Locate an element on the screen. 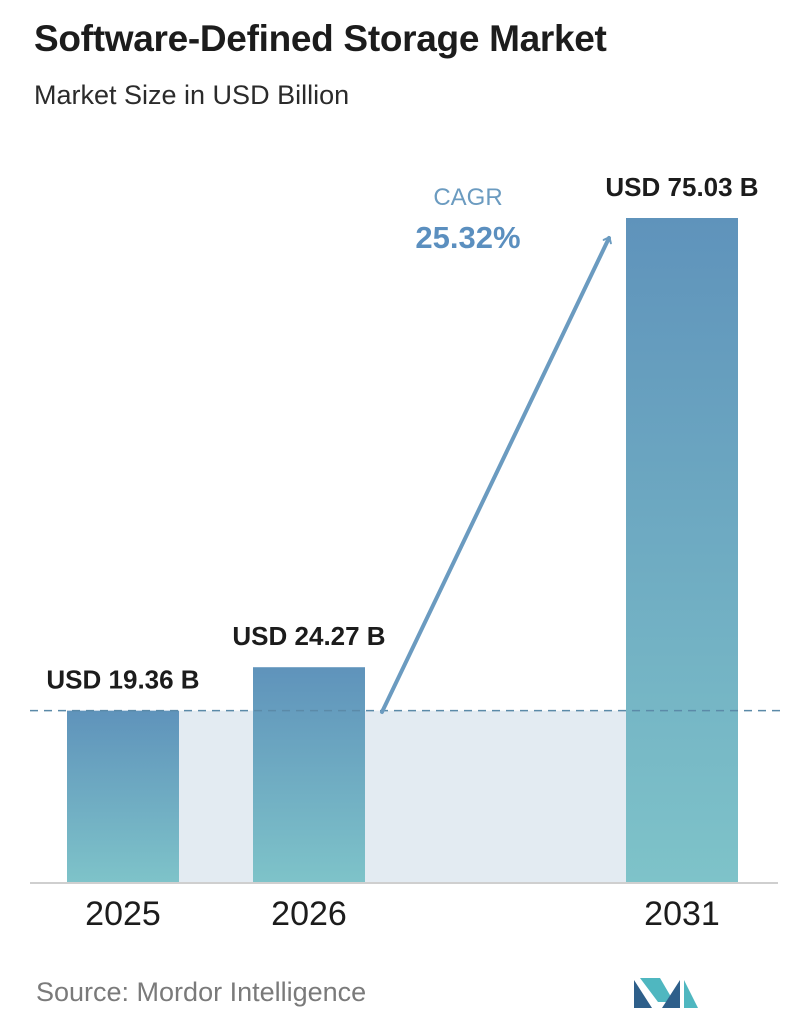 Image resolution: width=796 pixels, height=1034 pixels. source-text: Source: Mordor Intelligence is located at coordinates (201, 992).